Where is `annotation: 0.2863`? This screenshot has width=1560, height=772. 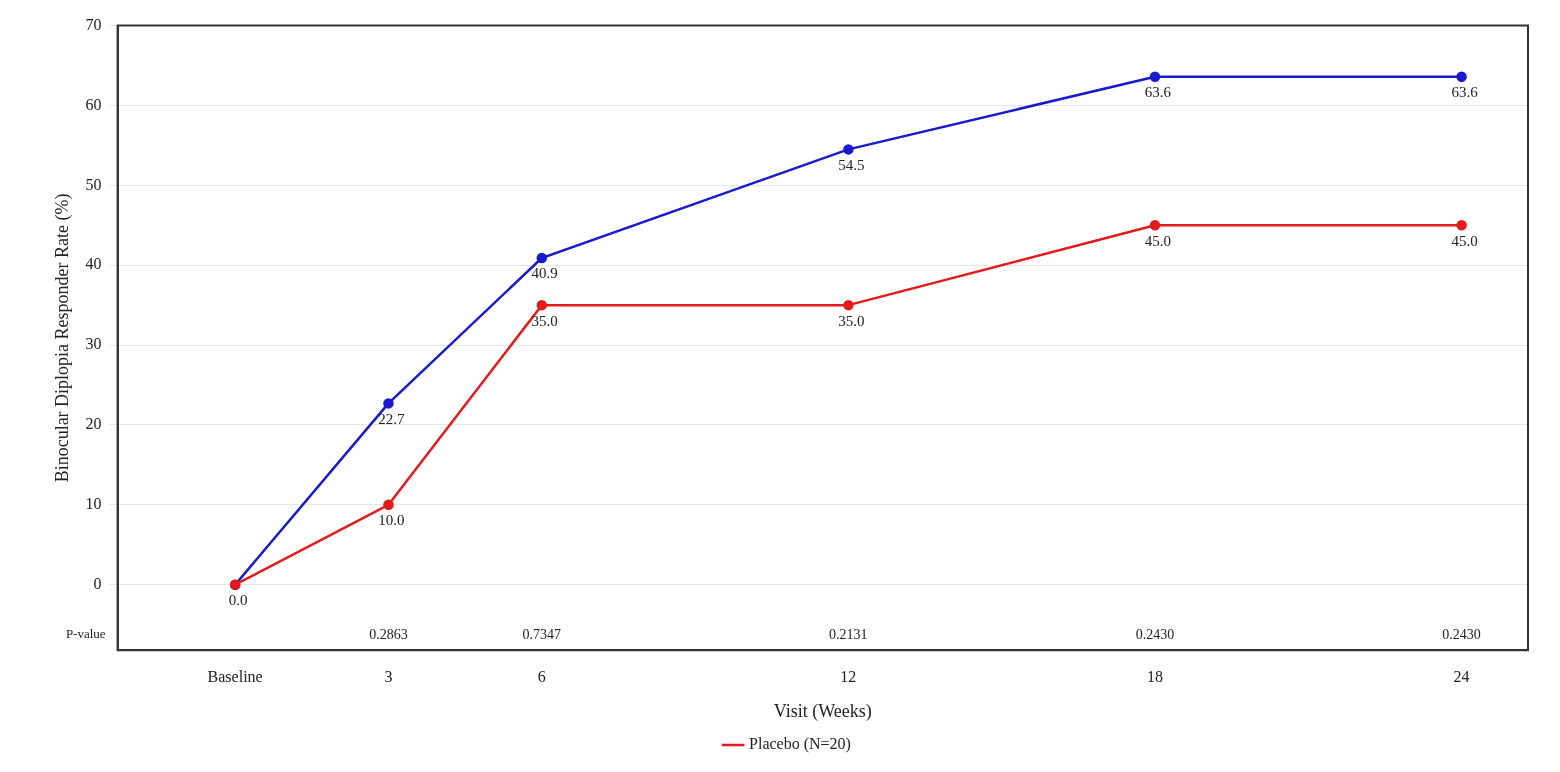 annotation: 0.2863 is located at coordinates (388, 634).